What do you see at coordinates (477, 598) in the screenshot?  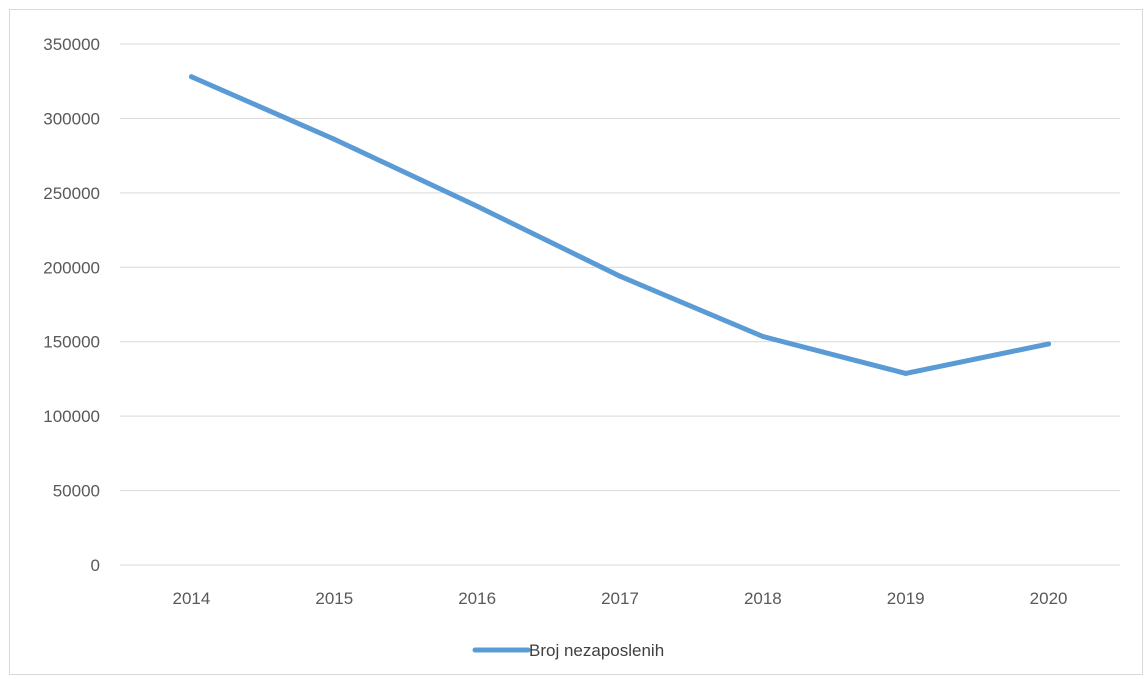 I see `x-tick-label: 2016` at bounding box center [477, 598].